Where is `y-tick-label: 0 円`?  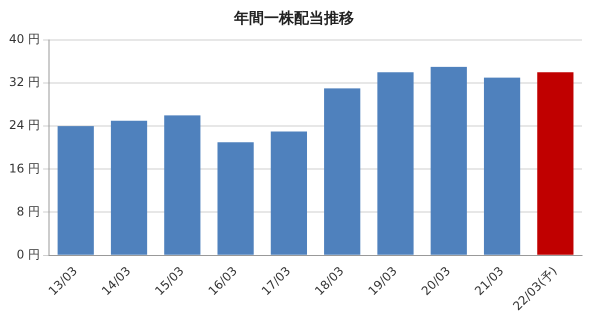 y-tick-label: 0 円 is located at coordinates (28, 254).